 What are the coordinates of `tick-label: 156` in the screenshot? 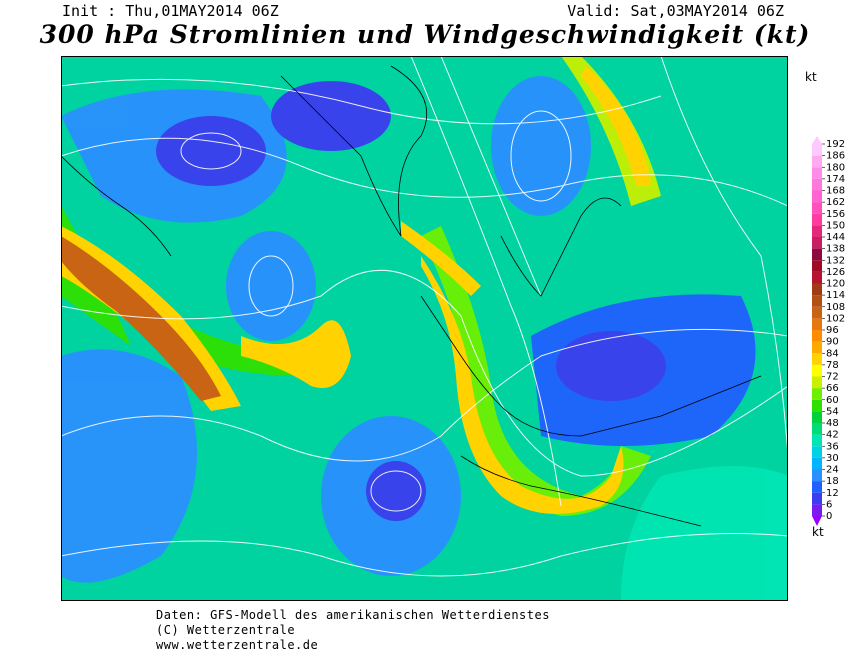 It's located at (835, 214).